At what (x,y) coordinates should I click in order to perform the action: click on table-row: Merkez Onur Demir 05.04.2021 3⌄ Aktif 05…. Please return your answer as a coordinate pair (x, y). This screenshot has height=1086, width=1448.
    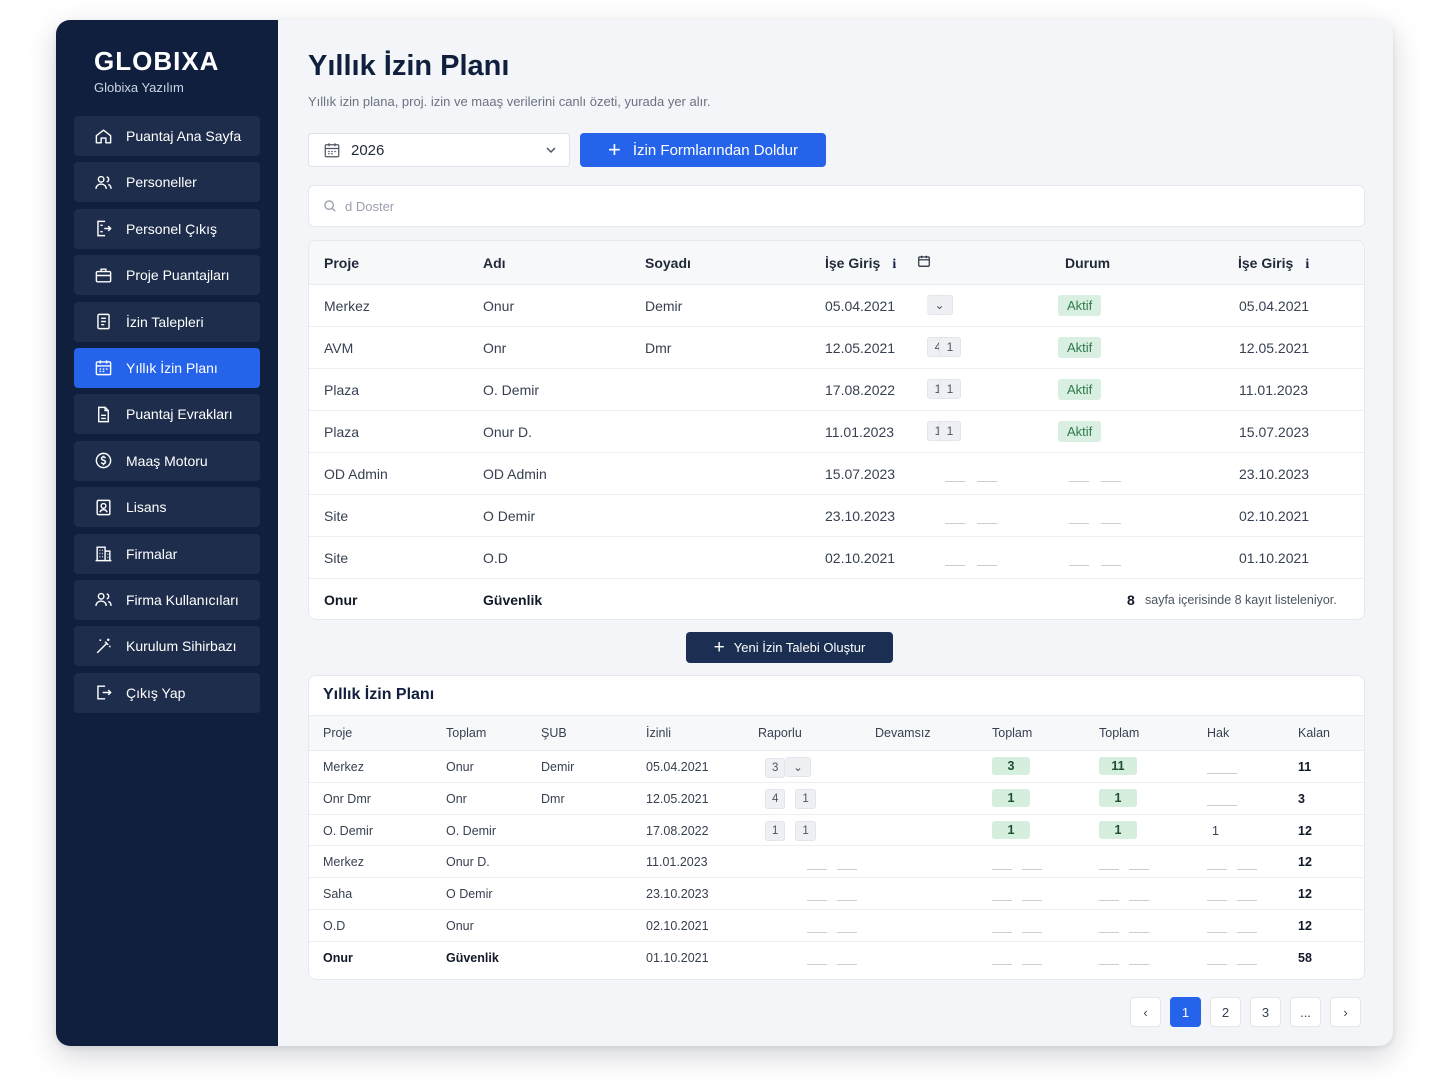
    Looking at the image, I should click on (836, 306).